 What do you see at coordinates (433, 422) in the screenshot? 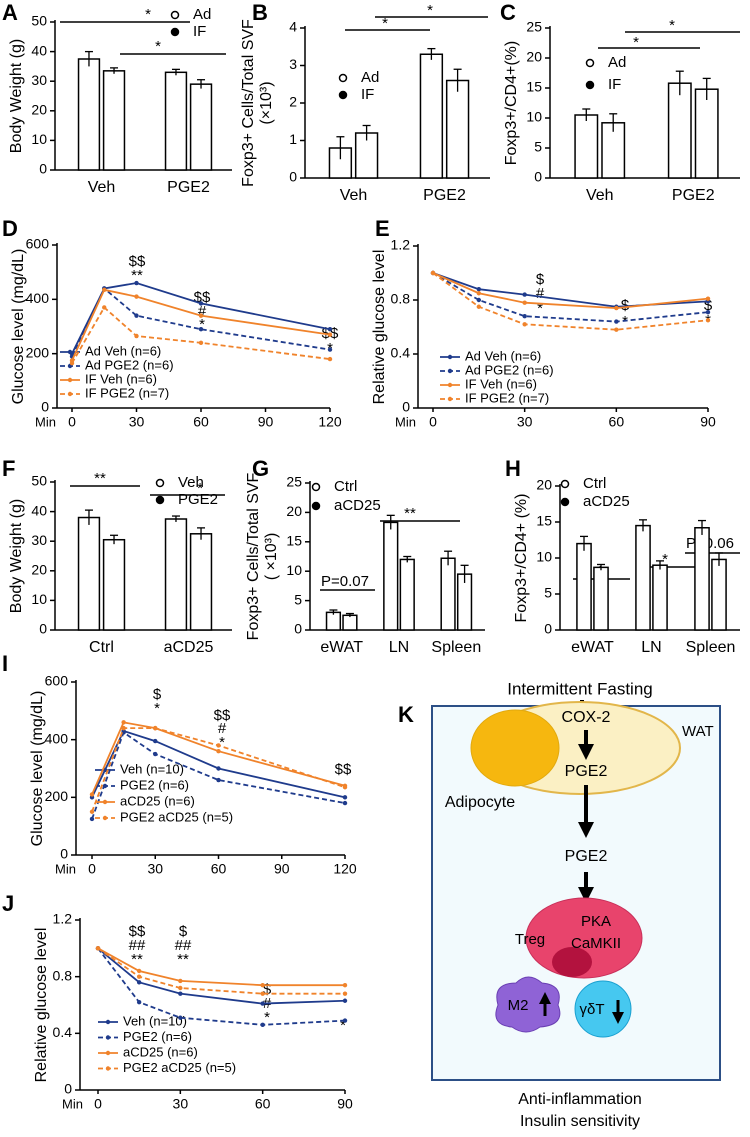
I see `x-tick-label: 0` at bounding box center [433, 422].